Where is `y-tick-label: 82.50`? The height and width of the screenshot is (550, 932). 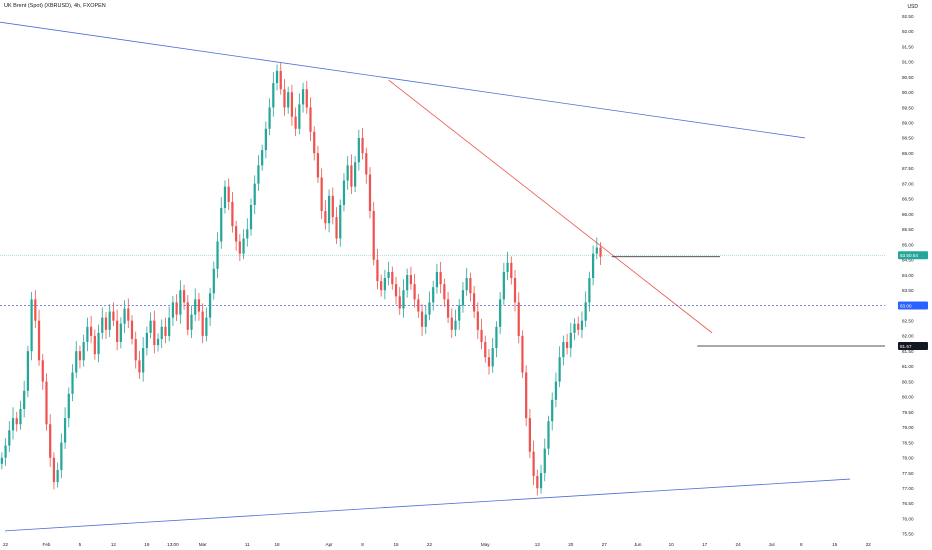 y-tick-label: 82.50 is located at coordinates (908, 320).